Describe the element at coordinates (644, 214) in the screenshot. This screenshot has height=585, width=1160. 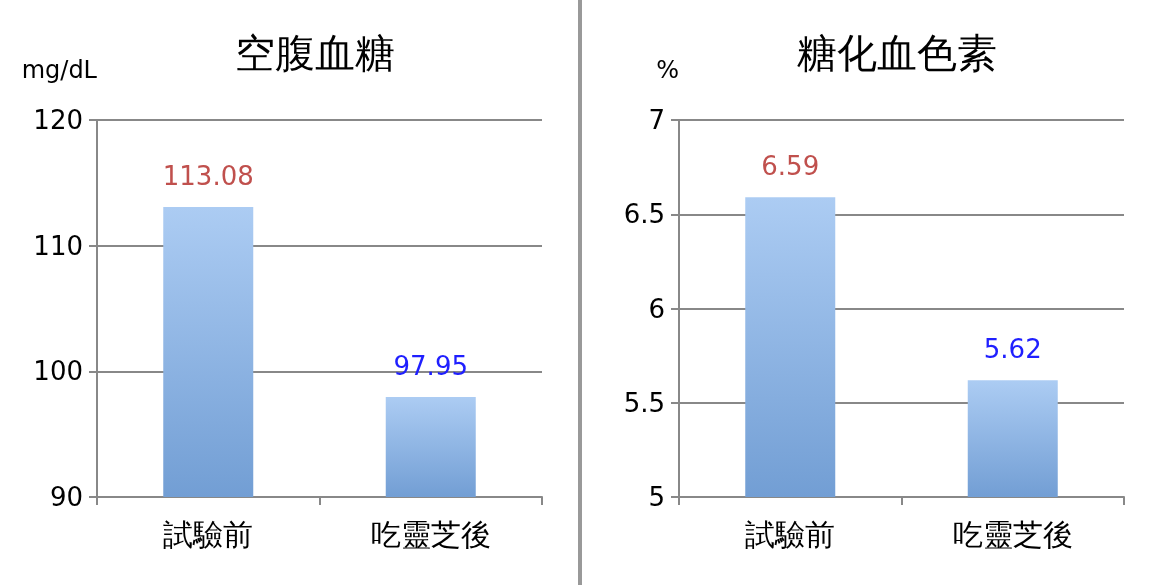
I see `y-tick-label: 6.5` at that location.